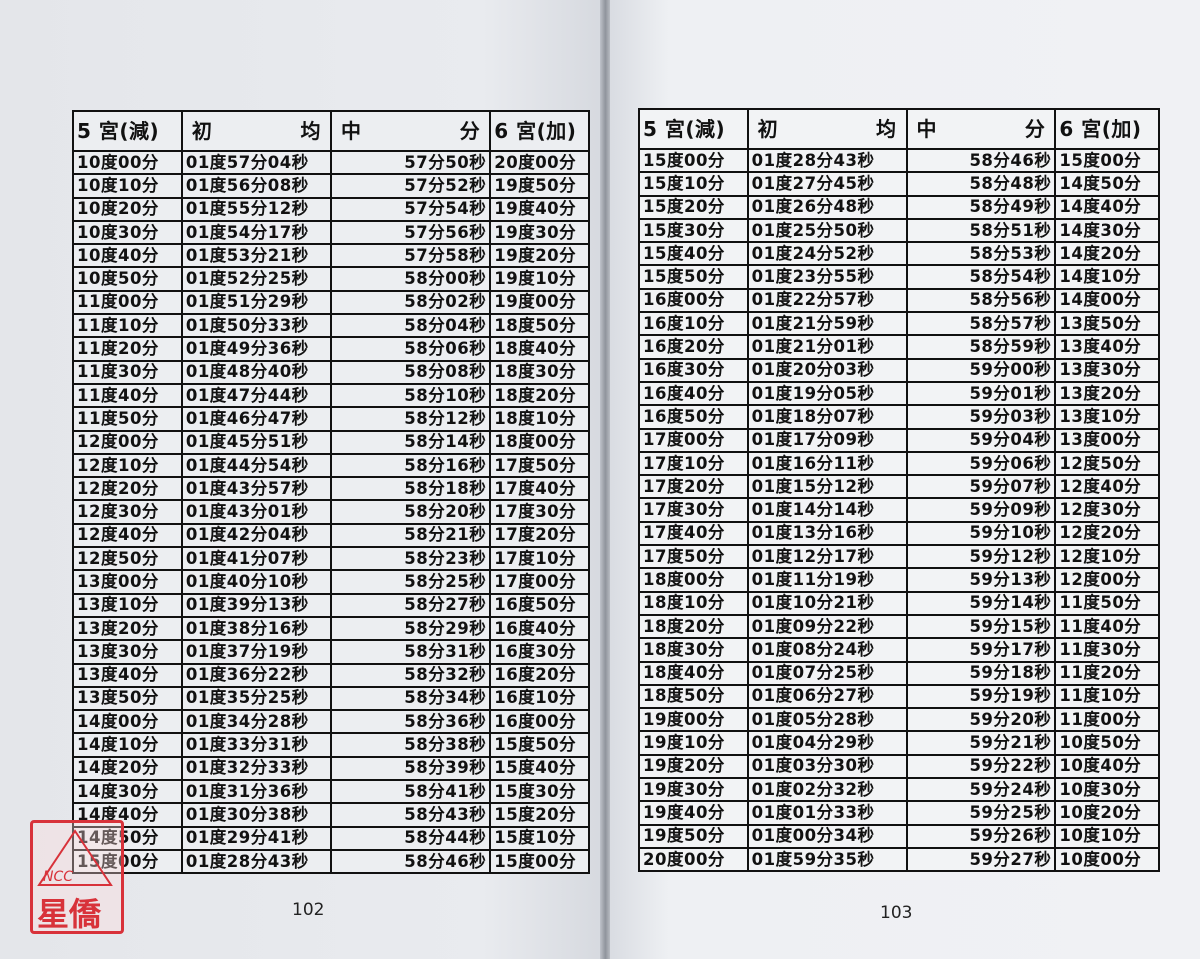 Image resolution: width=1200 pixels, height=959 pixels. Describe the element at coordinates (410, 605) in the screenshot. I see `cell-middle-minutes: 58分27秒` at that location.